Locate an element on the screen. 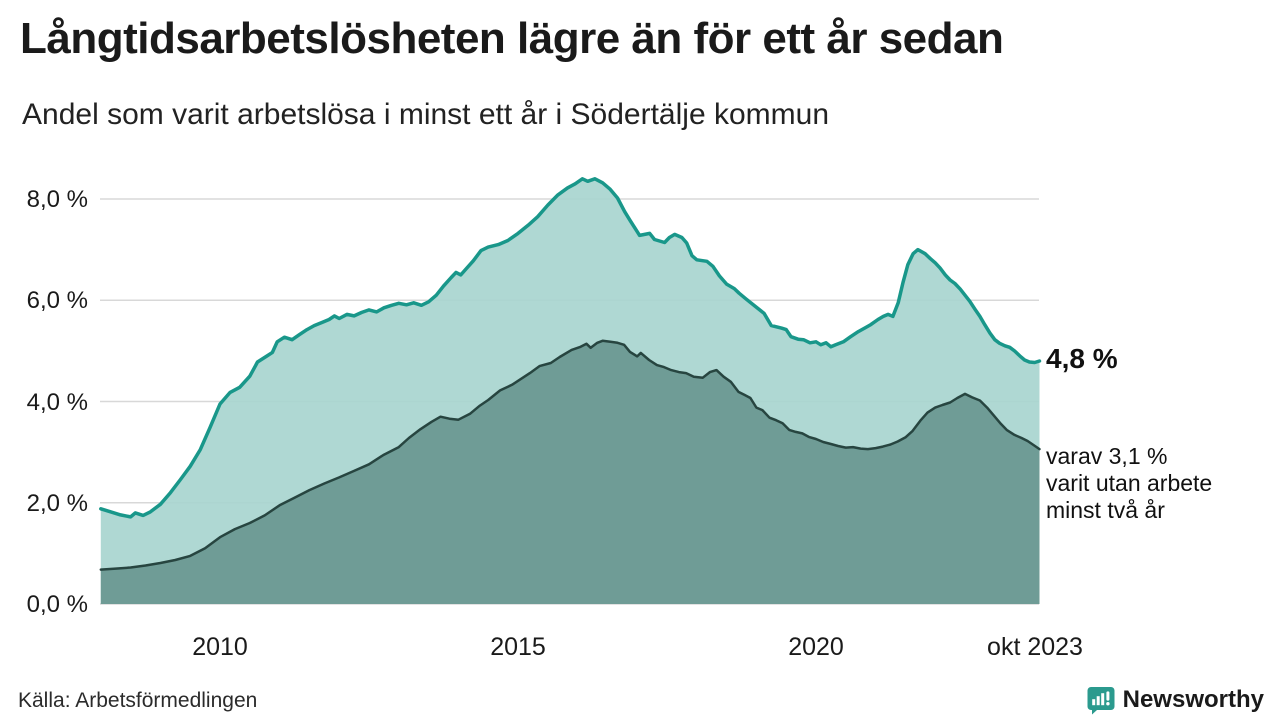 This screenshot has height=720, width=1280. newsworthy-logo-icon is located at coordinates (1101, 701).